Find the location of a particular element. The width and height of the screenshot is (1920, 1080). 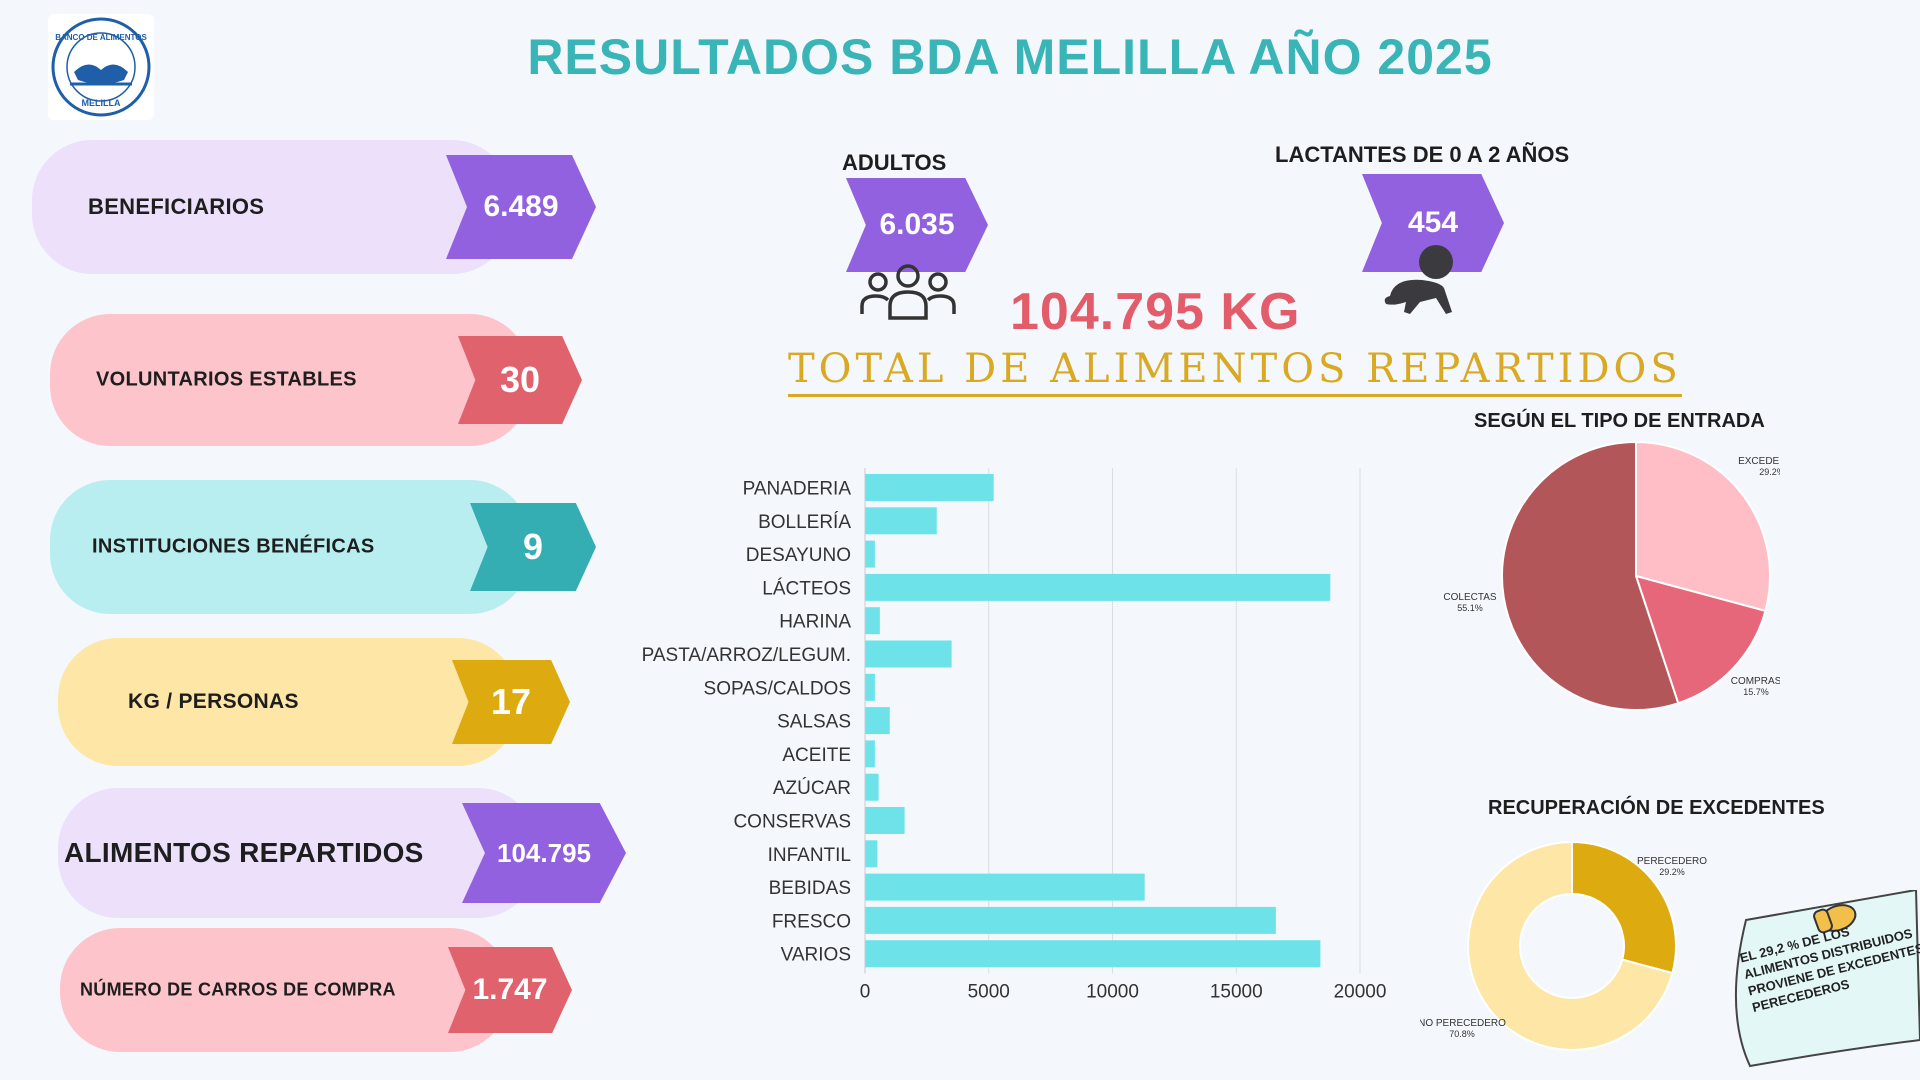

kpi-card: BENEFICIARIOS is located at coordinates (272, 207).